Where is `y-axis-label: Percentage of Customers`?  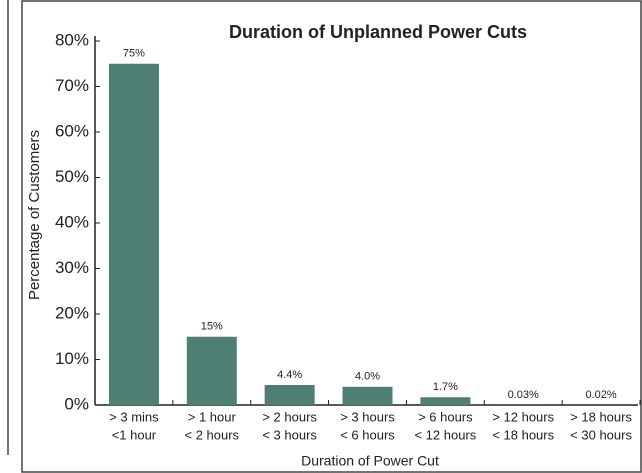
y-axis-label: Percentage of Customers is located at coordinates (34, 215).